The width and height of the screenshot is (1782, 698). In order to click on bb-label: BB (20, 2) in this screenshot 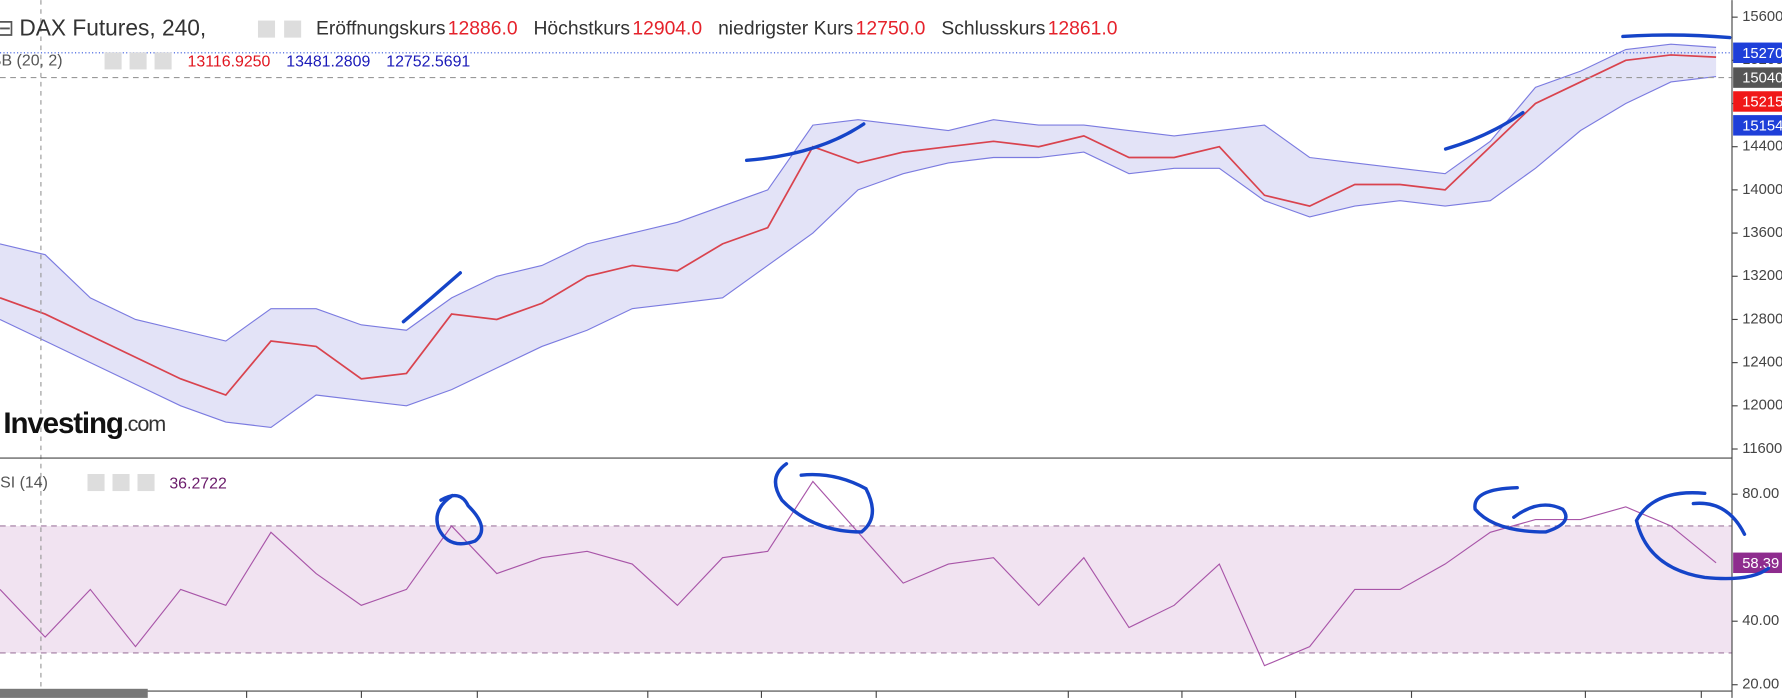, I will do `click(31, 61)`.